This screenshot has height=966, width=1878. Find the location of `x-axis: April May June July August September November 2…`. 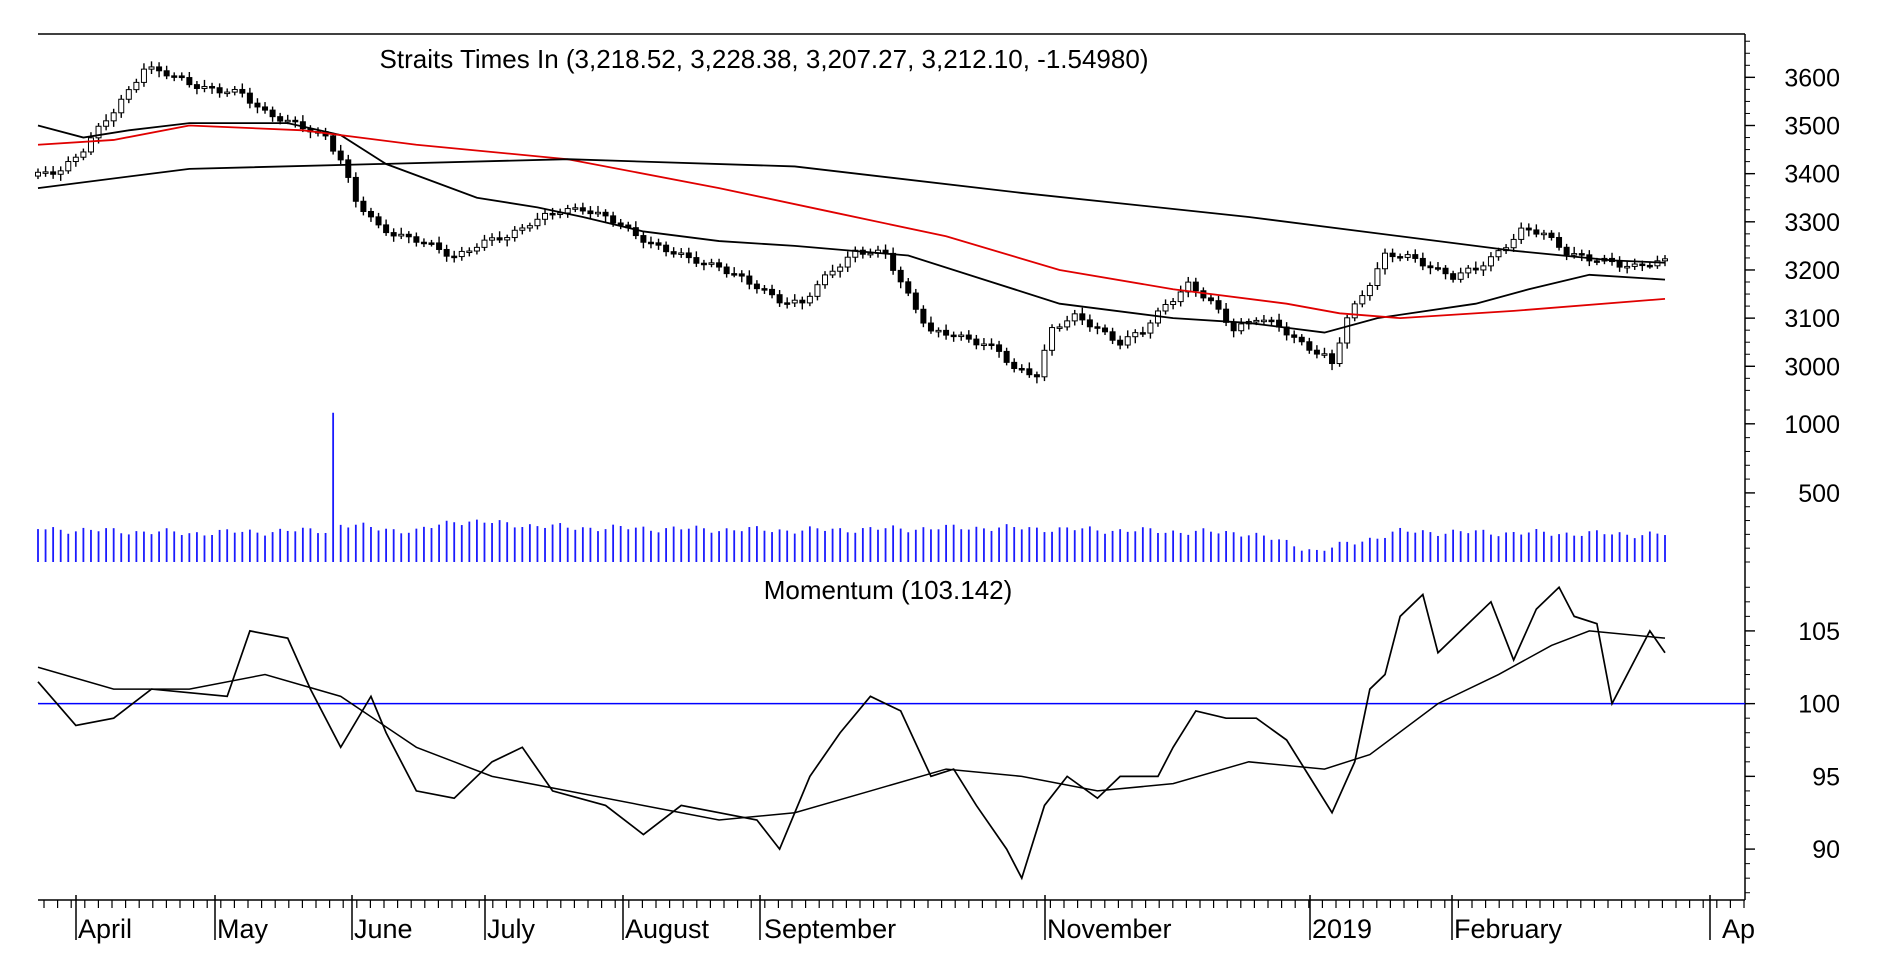

x-axis: April May June July August September November 2… is located at coordinates (899, 919).